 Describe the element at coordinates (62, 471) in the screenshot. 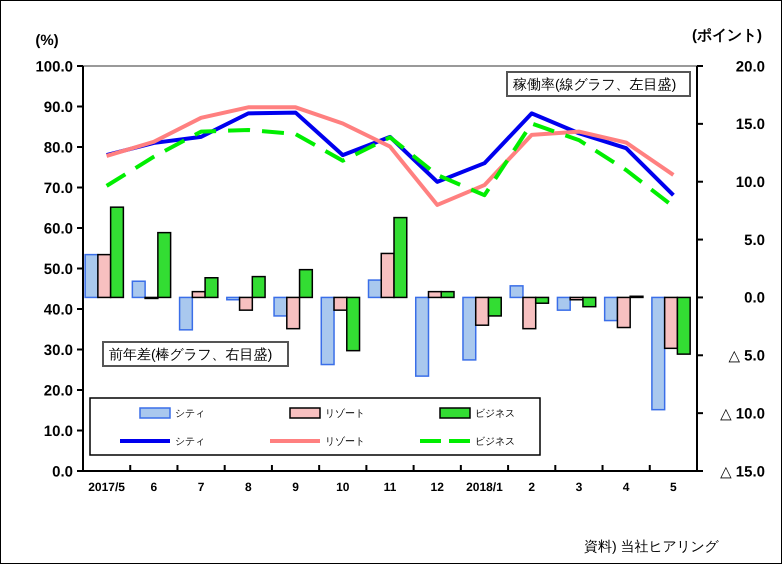

I see `y-tick-label: 0.0` at that location.